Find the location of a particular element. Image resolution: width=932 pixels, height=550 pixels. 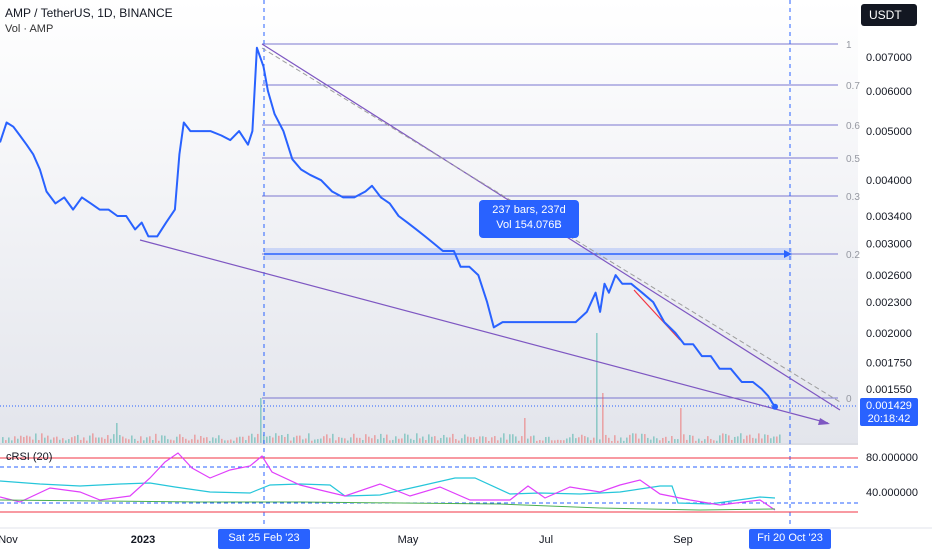

left-crosshair-date: Sat 25 Feb '23 is located at coordinates (264, 538).